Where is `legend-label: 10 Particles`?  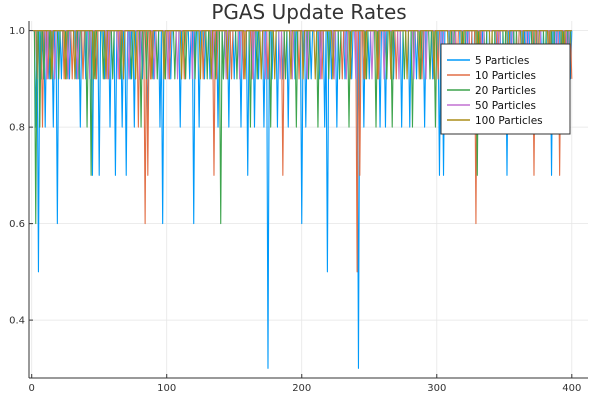
legend-label: 10 Particles is located at coordinates (505, 76).